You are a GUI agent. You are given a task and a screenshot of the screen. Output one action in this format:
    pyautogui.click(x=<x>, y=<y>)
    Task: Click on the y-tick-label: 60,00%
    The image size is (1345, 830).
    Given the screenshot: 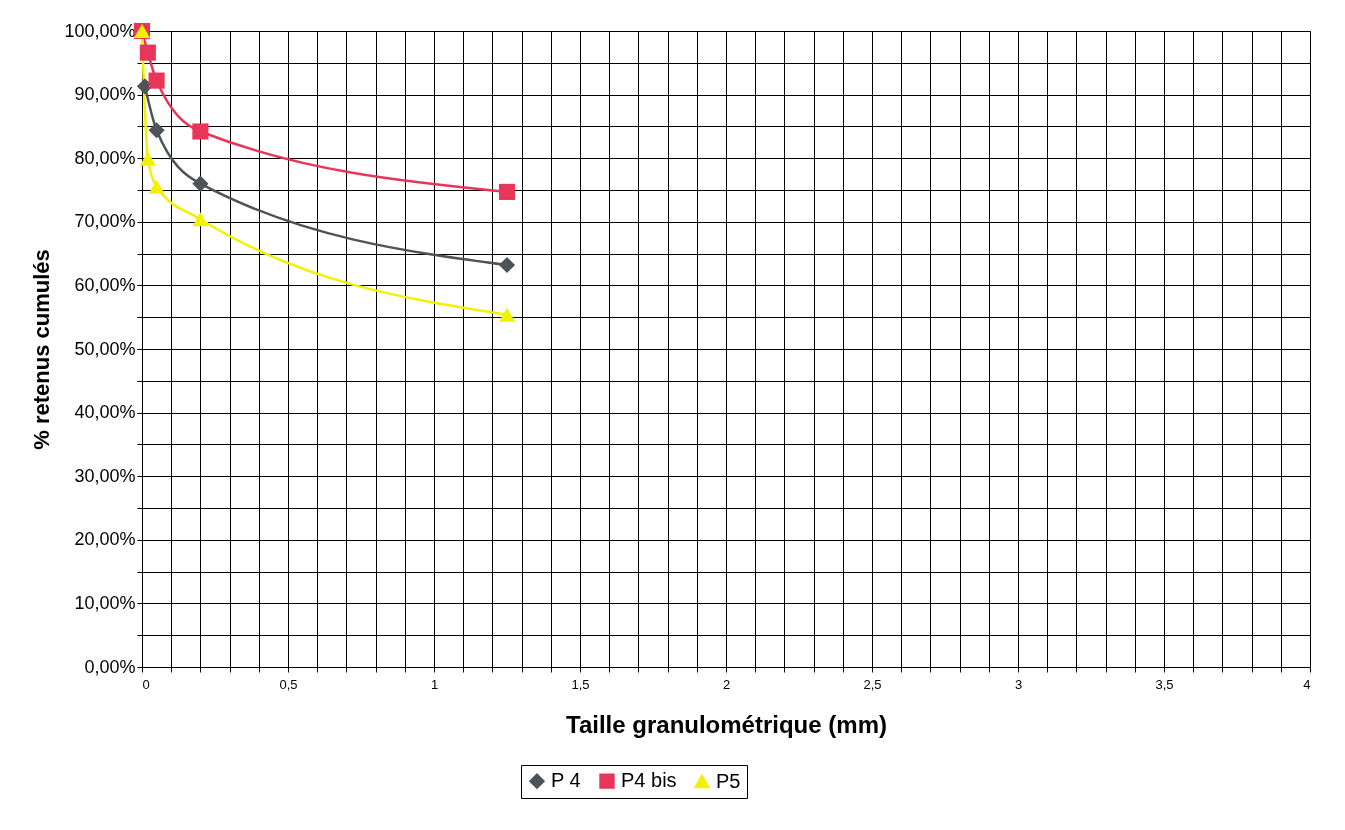 What is the action you would take?
    pyautogui.click(x=105, y=284)
    